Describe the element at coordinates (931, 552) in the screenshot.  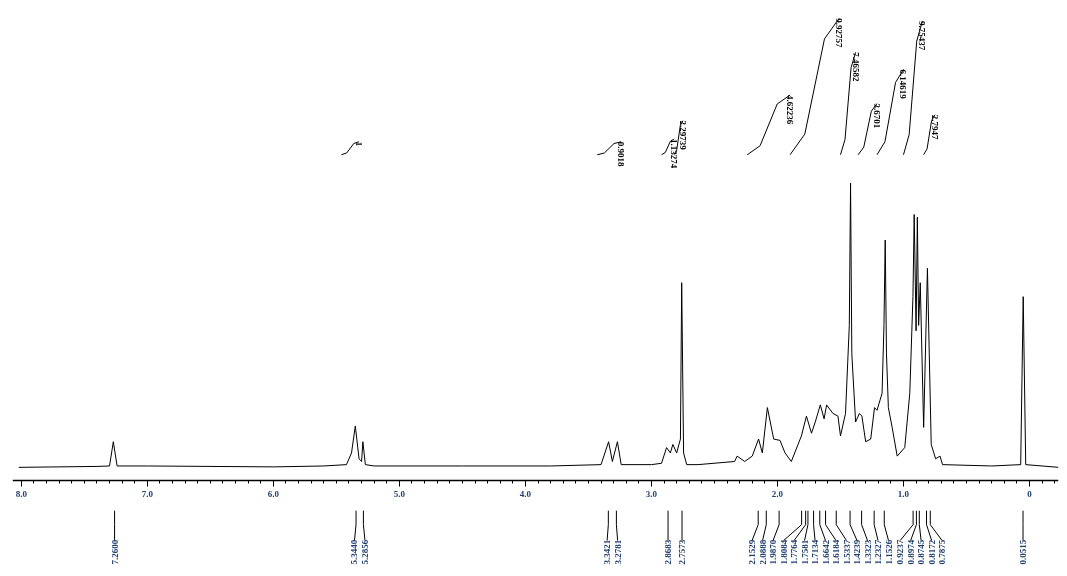
I see `annotation: 0.8172` at that location.